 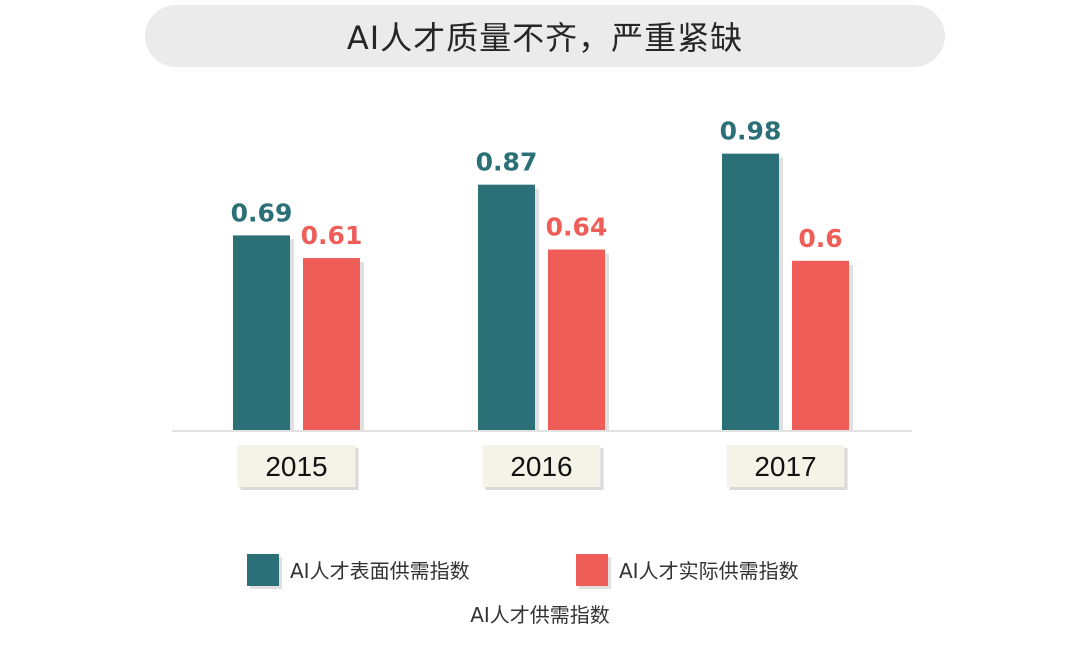 I want to click on bar-actual-2015, so click(x=331, y=343).